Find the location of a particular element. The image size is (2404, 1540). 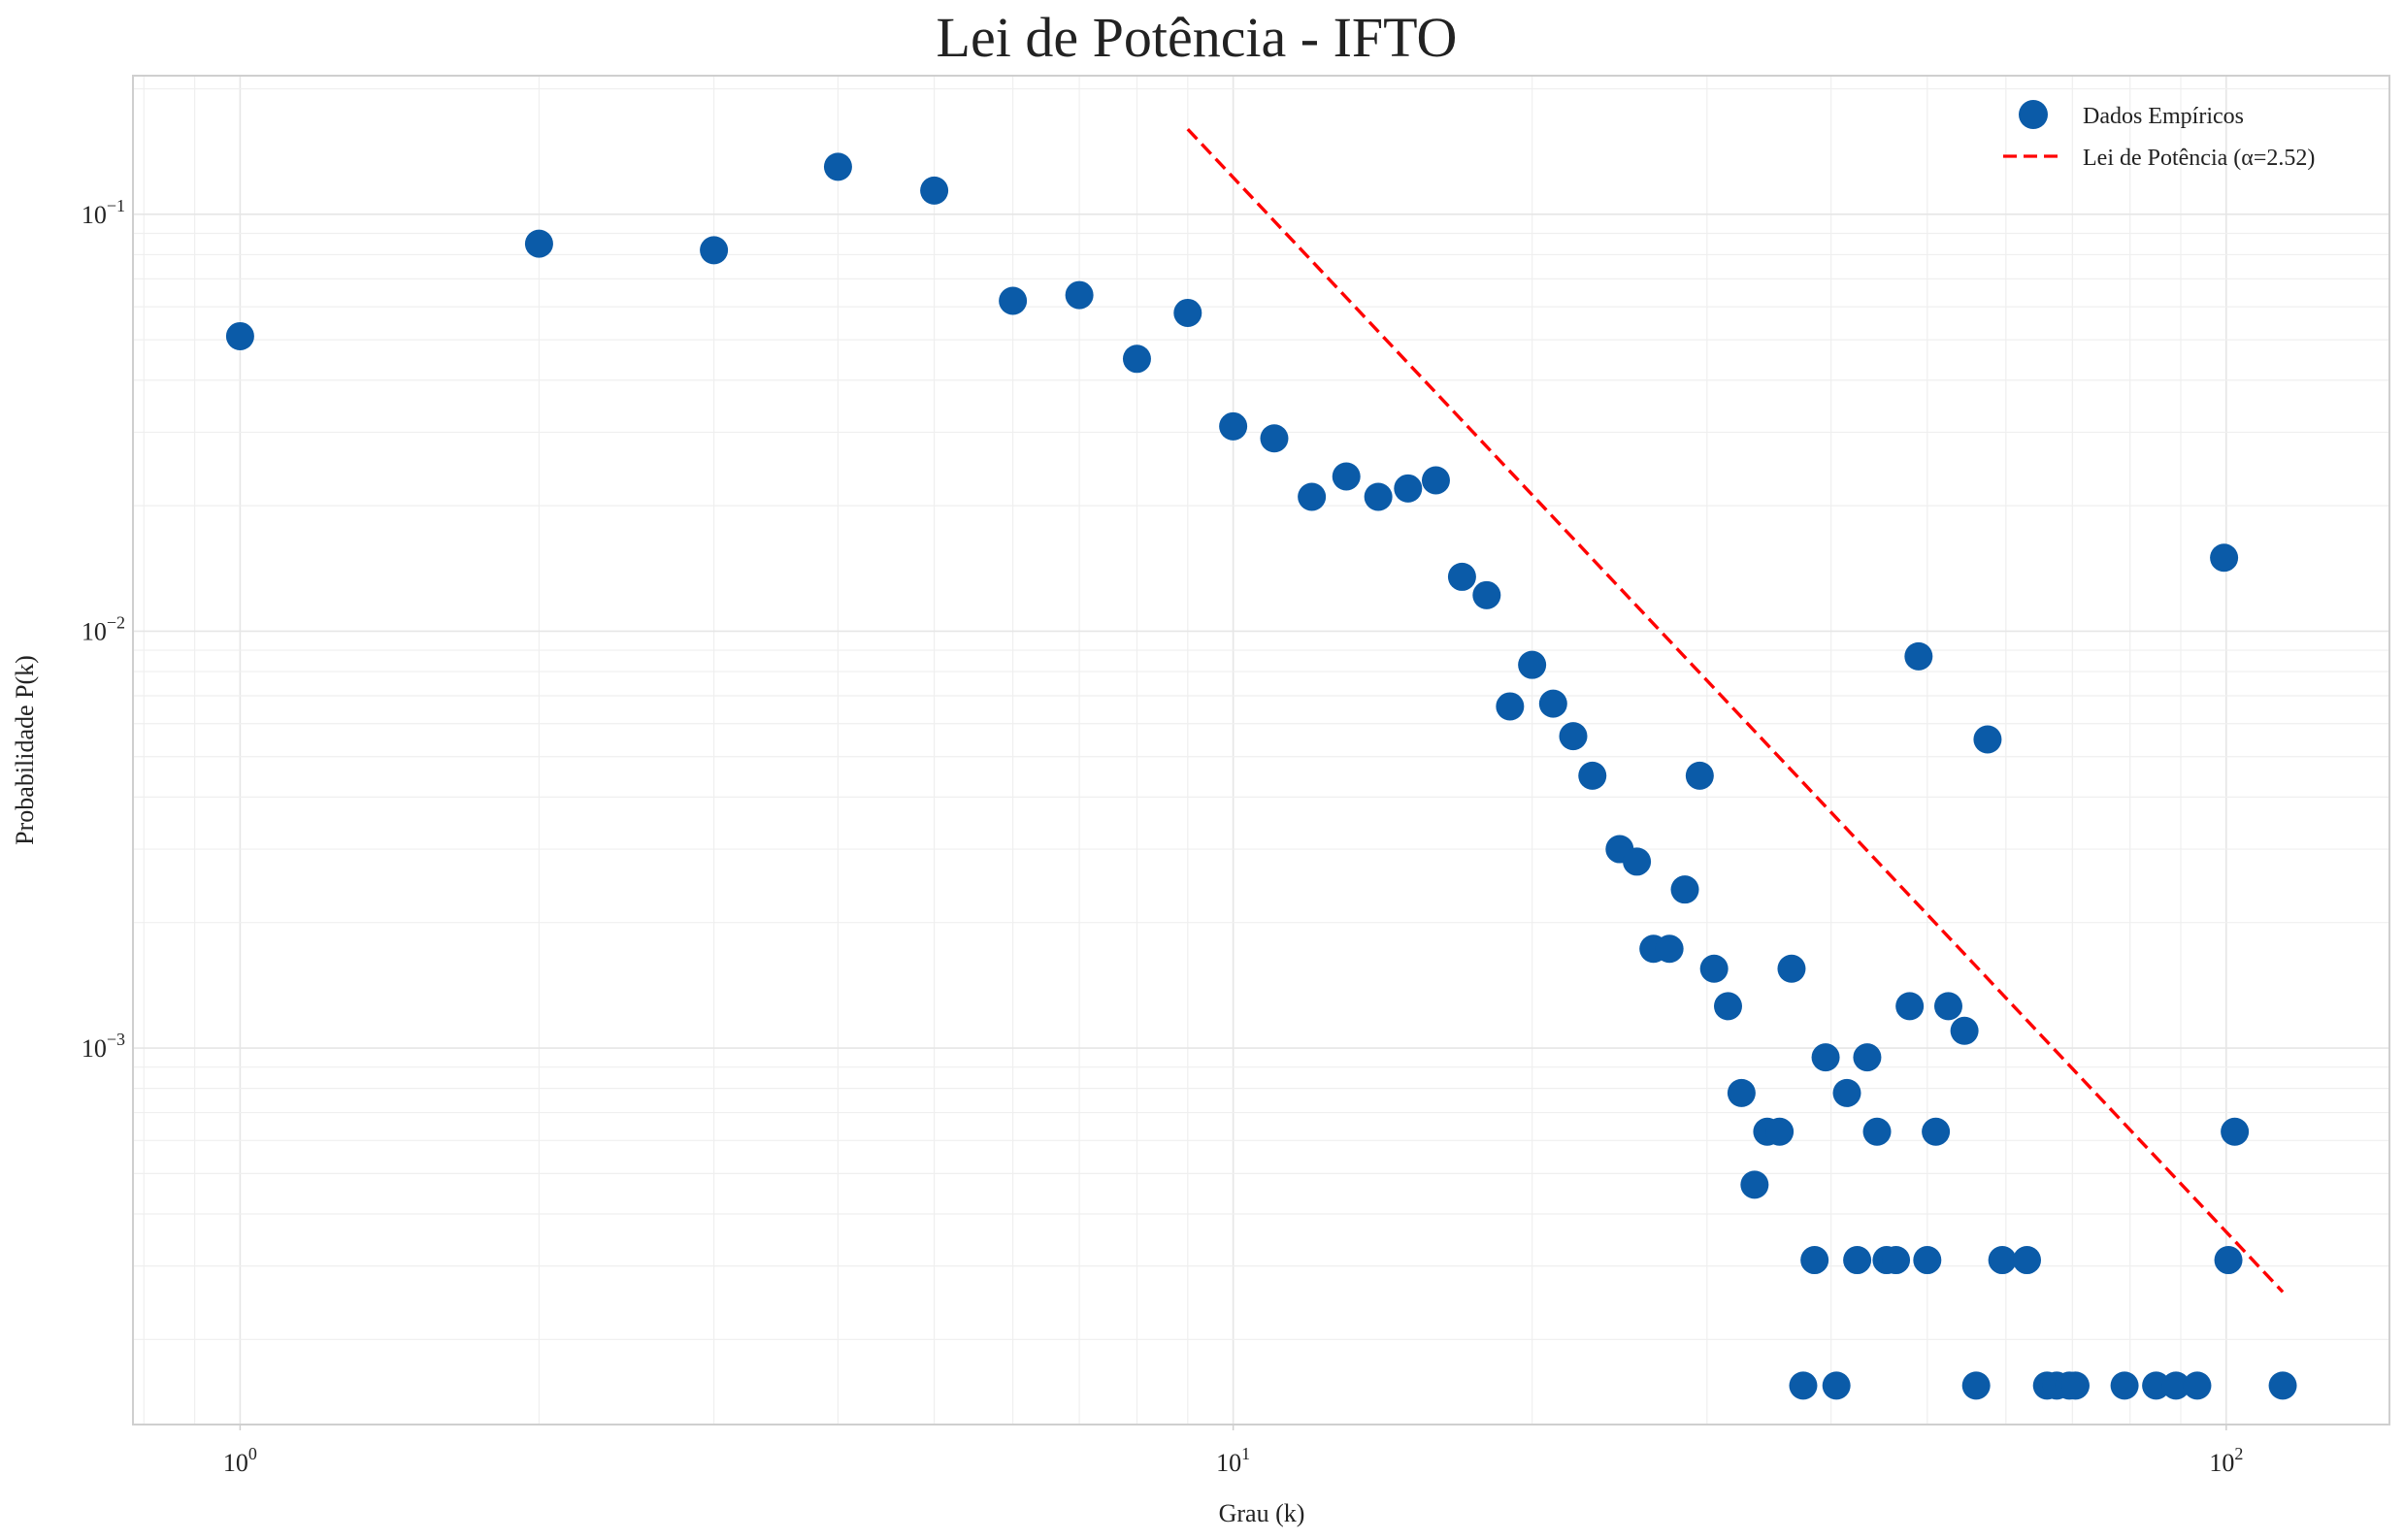

x-tick-label: 10¹ is located at coordinates (1233, 1461).